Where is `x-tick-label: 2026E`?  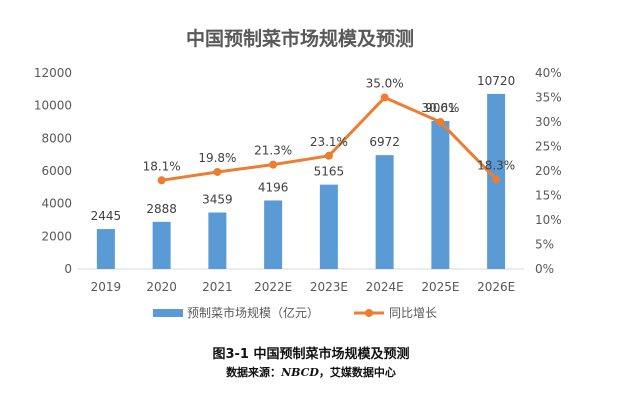
x-tick-label: 2026E is located at coordinates (496, 287).